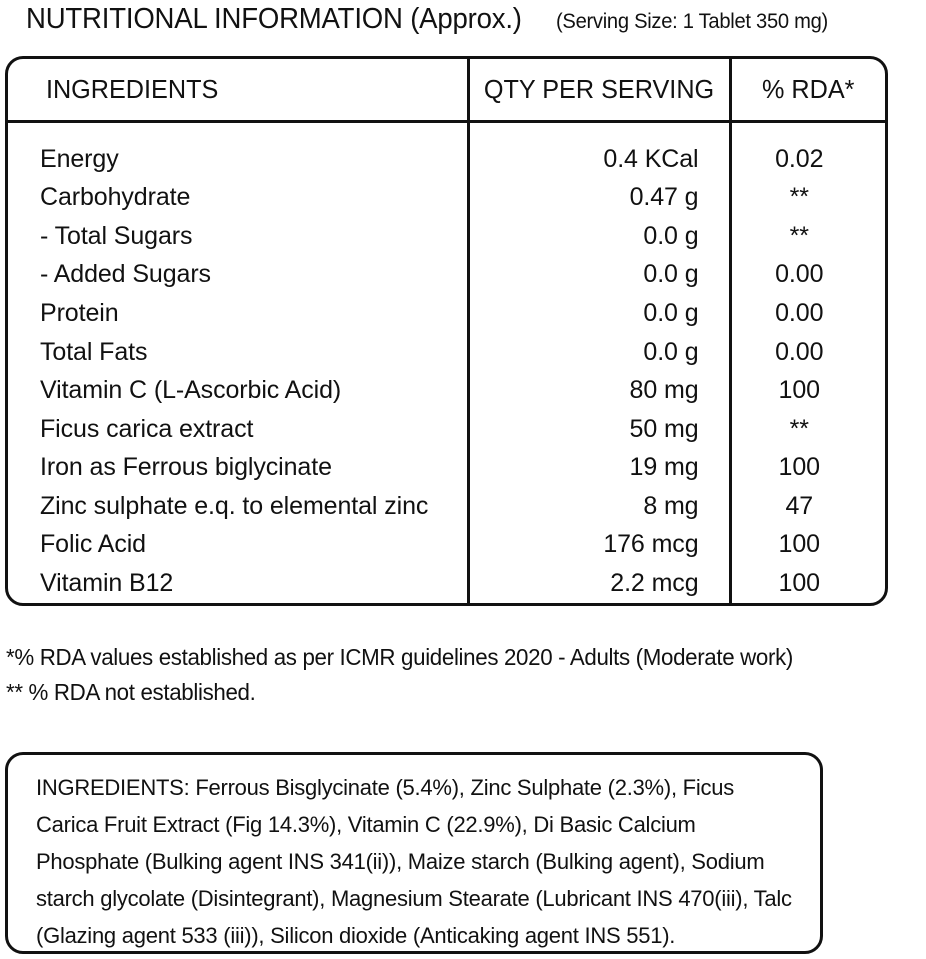 Image resolution: width=926 pixels, height=959 pixels. I want to click on cell-ingredient: Iron as Ferrous biglycinate, so click(186, 467).